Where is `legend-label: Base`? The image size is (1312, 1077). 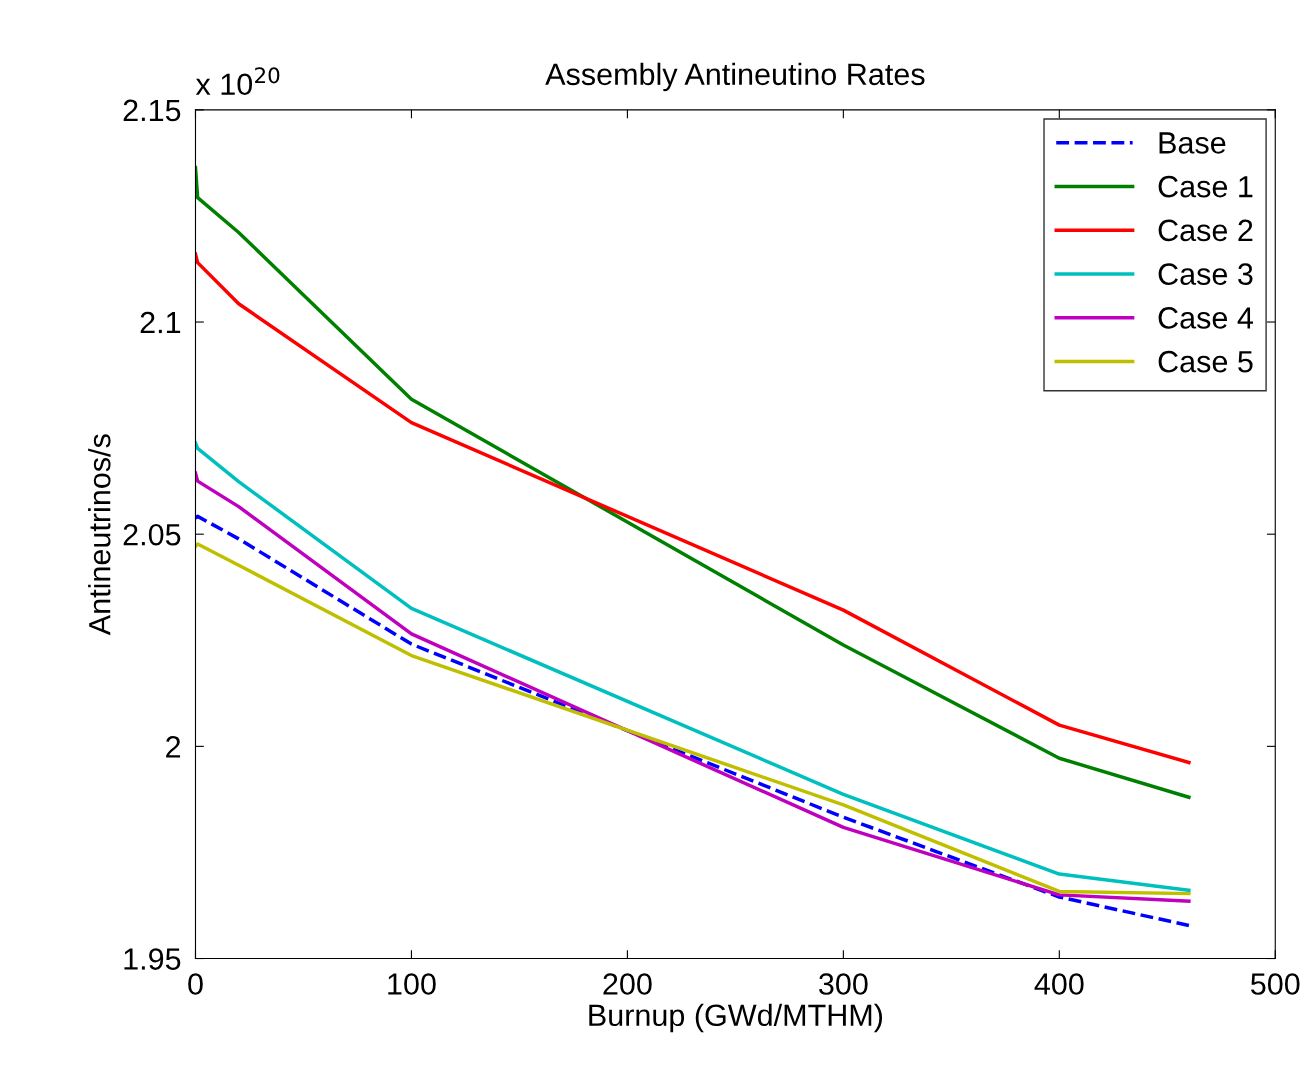
legend-label: Base is located at coordinates (1192, 143).